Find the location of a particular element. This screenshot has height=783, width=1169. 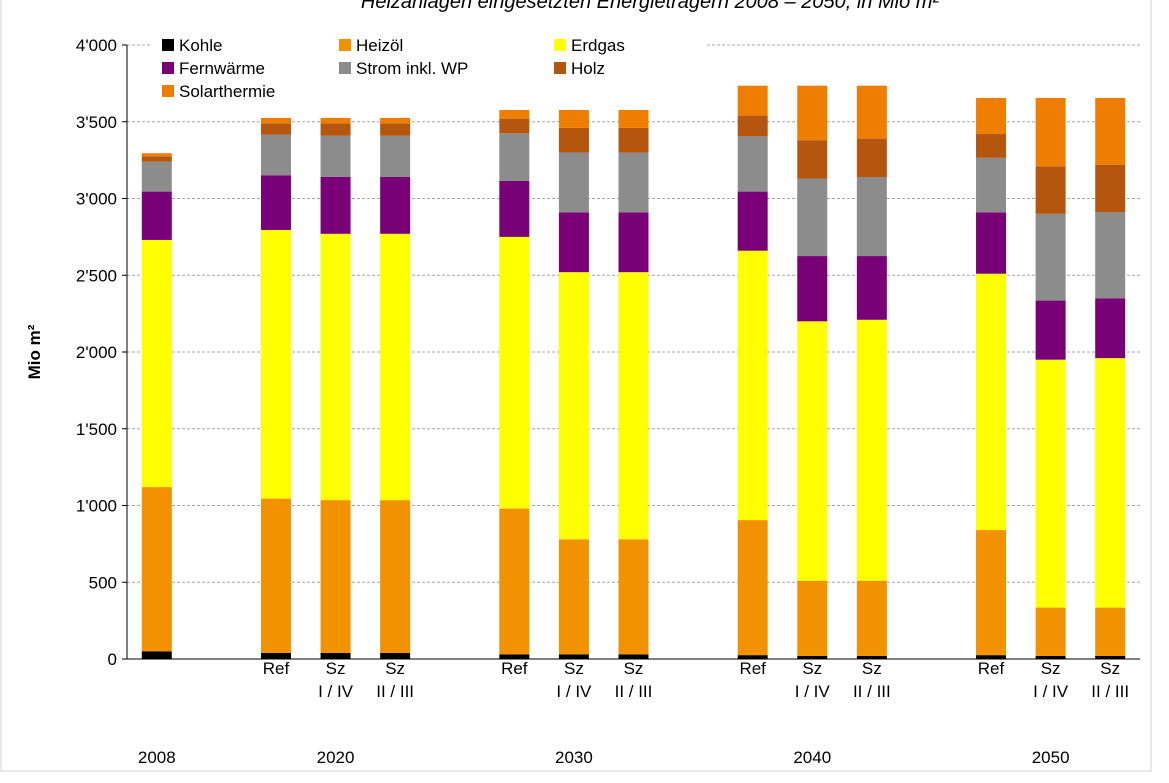

group-label: 2050 is located at coordinates (1051, 757).